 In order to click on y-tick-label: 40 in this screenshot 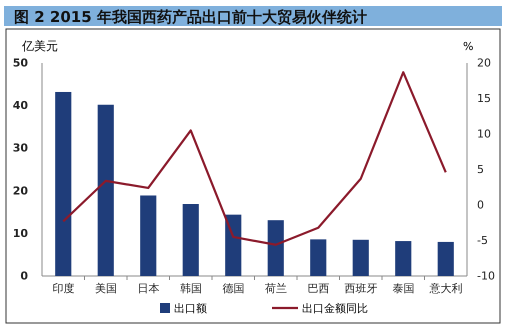, I will do `click(20, 105)`.